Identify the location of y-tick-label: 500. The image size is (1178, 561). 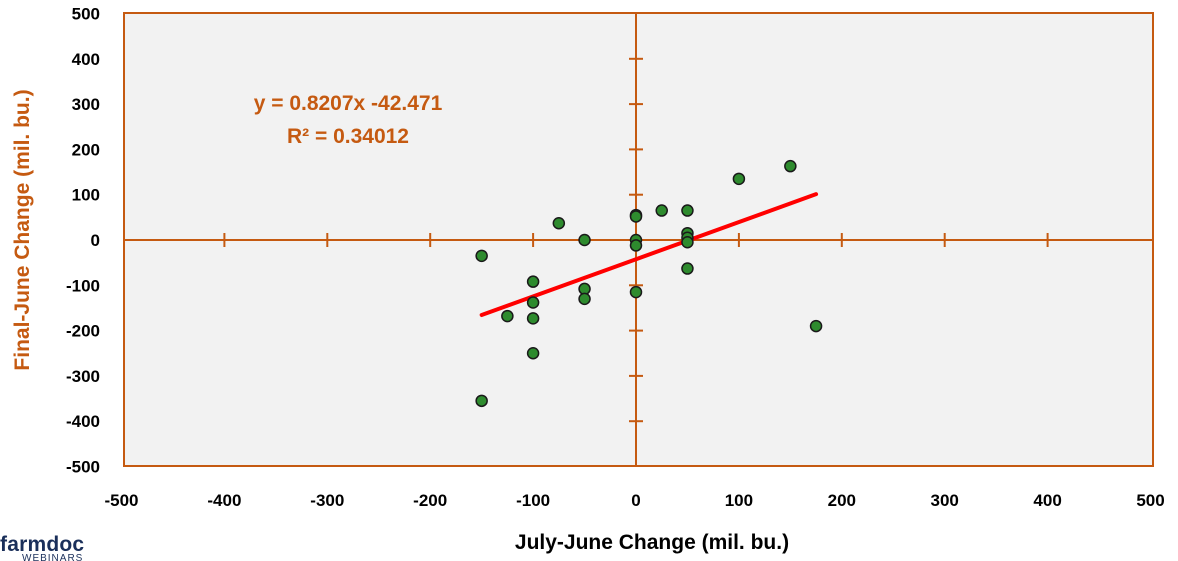
(86, 14).